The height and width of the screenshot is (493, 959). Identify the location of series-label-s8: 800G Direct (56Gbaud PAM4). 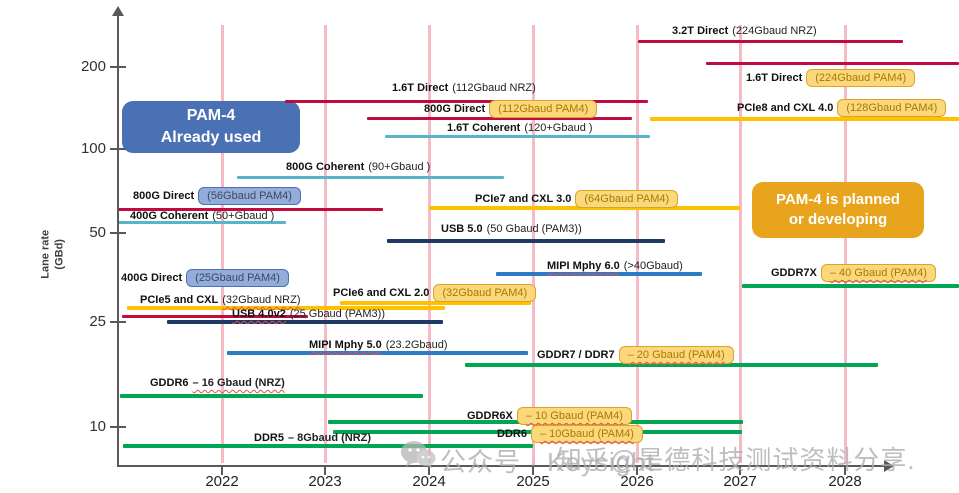
(217, 196).